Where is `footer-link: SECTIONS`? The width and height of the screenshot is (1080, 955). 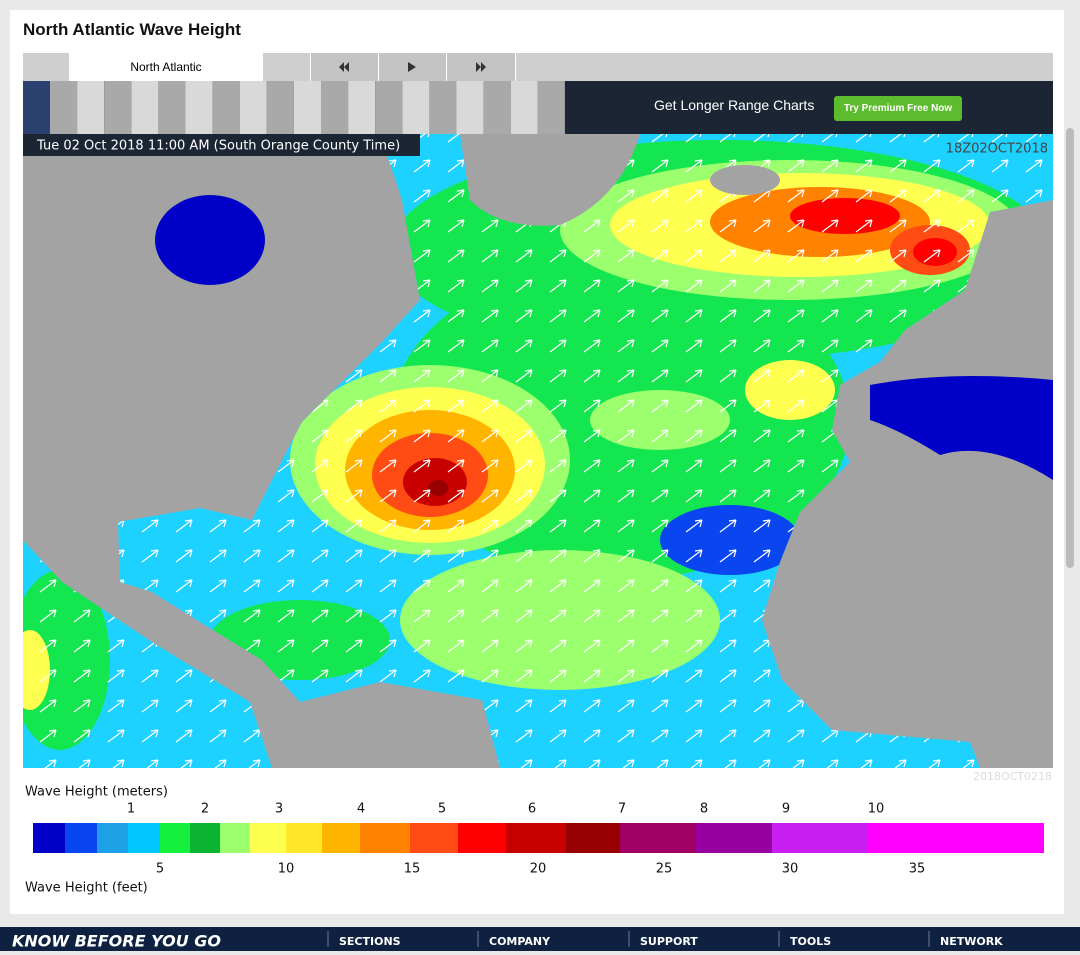
footer-link: SECTIONS is located at coordinates (370, 941).